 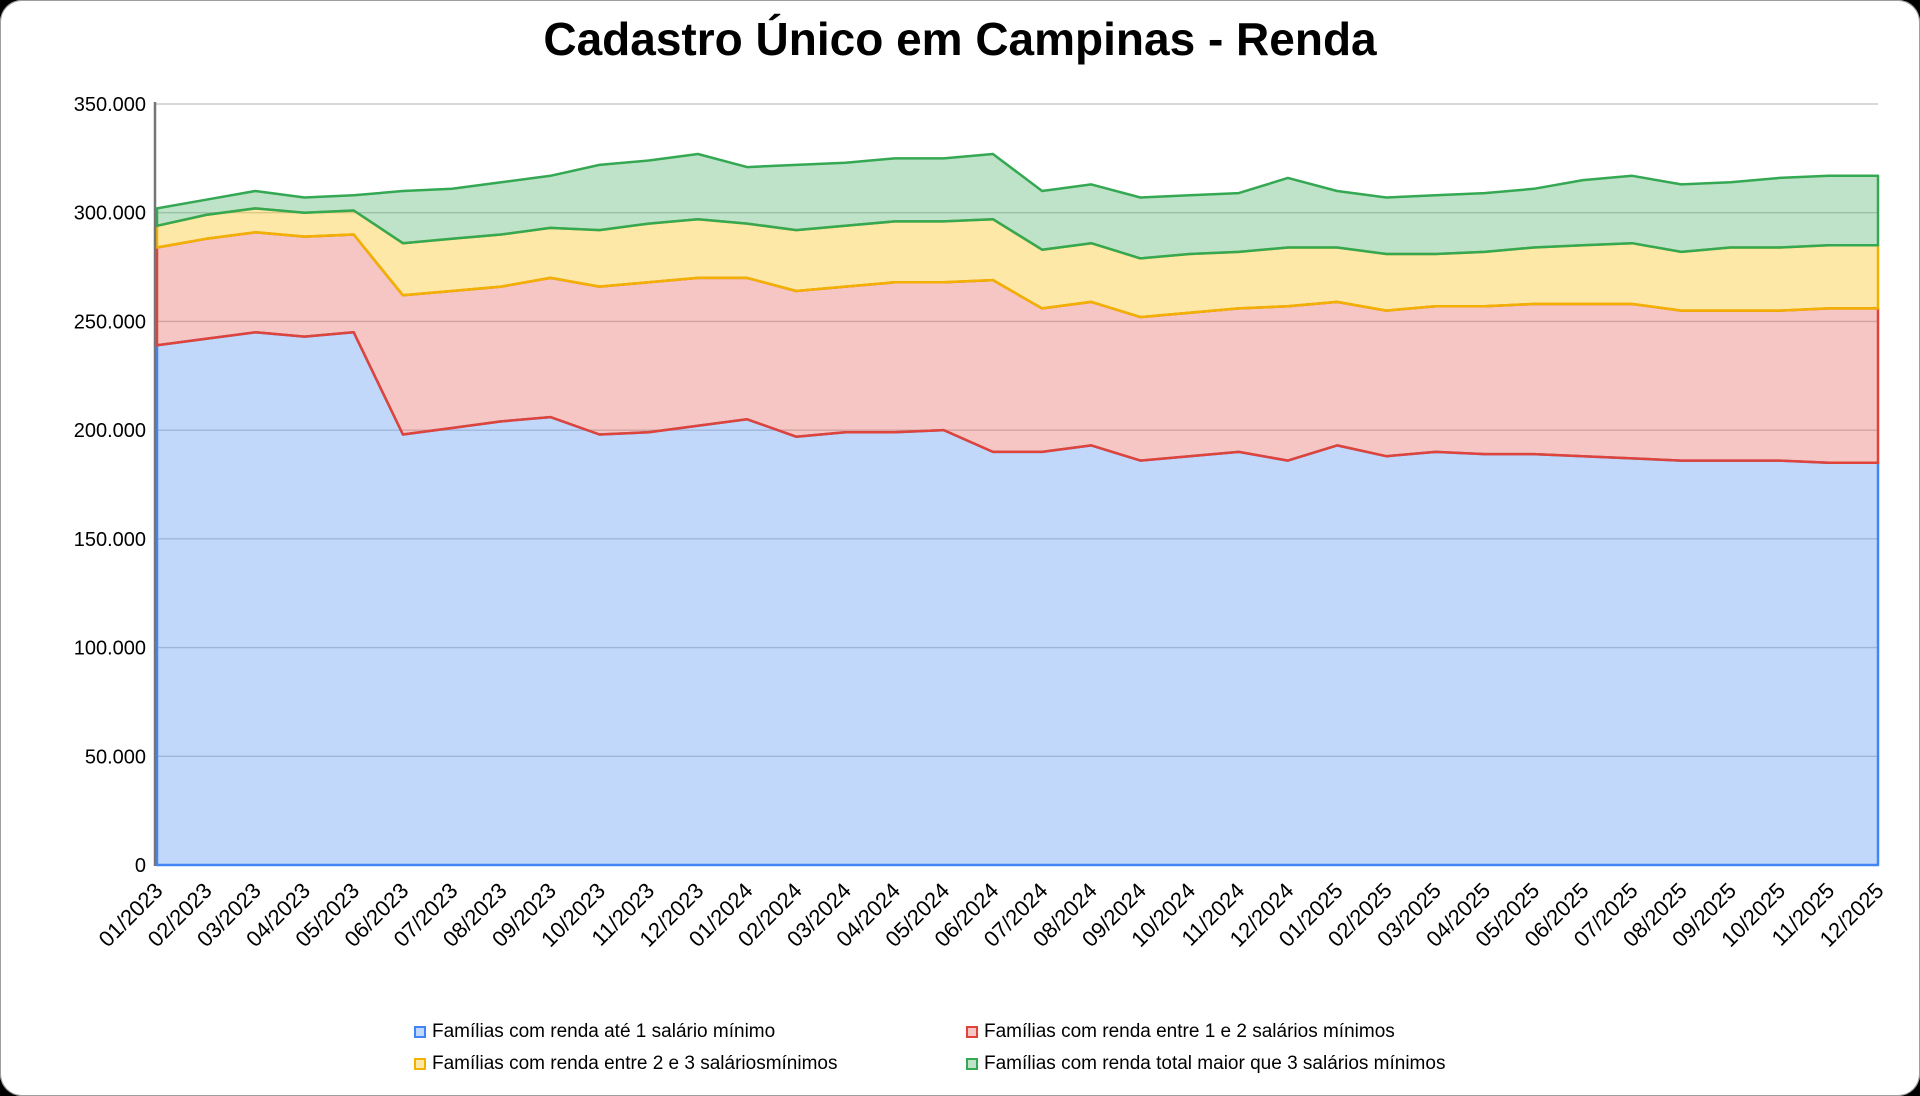 I want to click on legend-marker-yellow, so click(x=420, y=1064).